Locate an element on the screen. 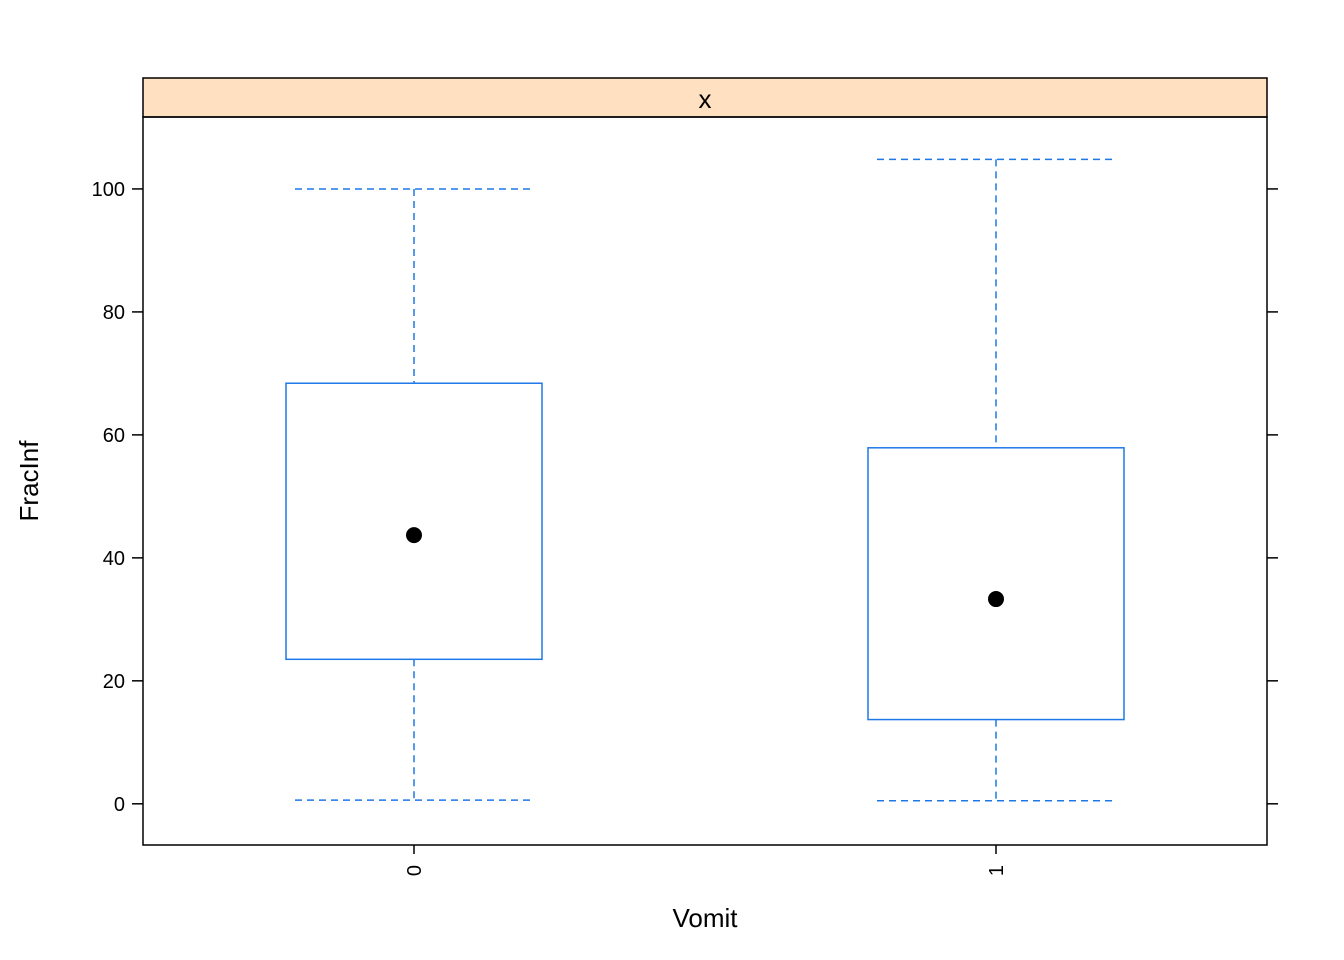 The width and height of the screenshot is (1344, 960). panel-strip is located at coordinates (705, 97).